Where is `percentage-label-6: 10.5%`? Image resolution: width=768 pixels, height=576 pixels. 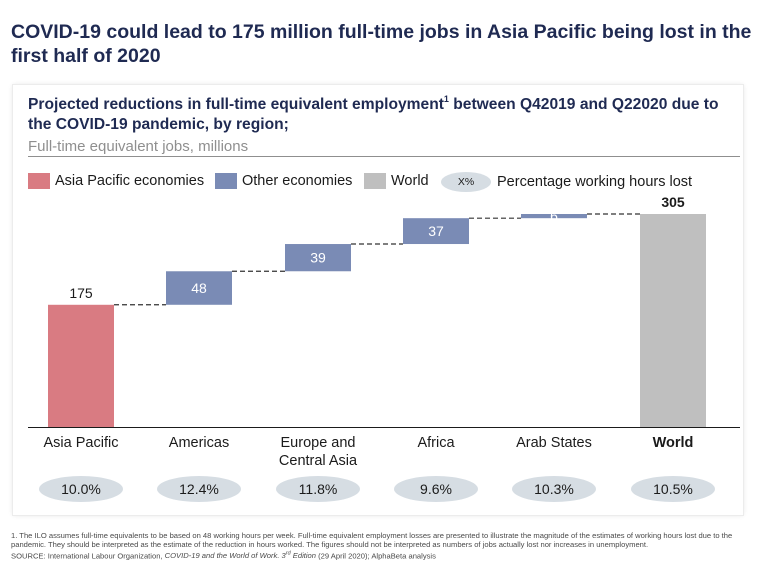 percentage-label-6: 10.5% is located at coordinates (673, 489).